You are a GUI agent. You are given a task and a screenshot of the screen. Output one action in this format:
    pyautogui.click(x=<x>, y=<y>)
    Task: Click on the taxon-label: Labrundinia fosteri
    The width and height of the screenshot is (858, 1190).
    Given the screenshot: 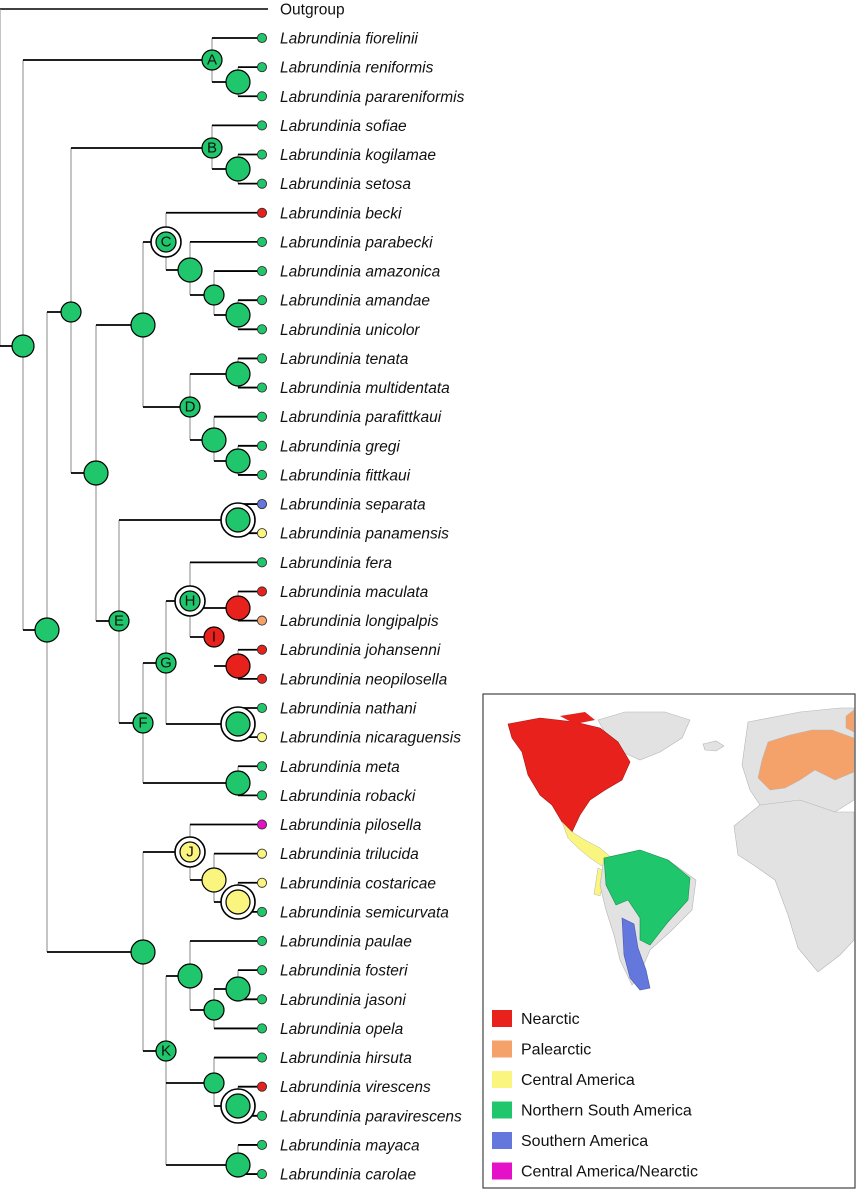 What is the action you would take?
    pyautogui.click(x=344, y=971)
    